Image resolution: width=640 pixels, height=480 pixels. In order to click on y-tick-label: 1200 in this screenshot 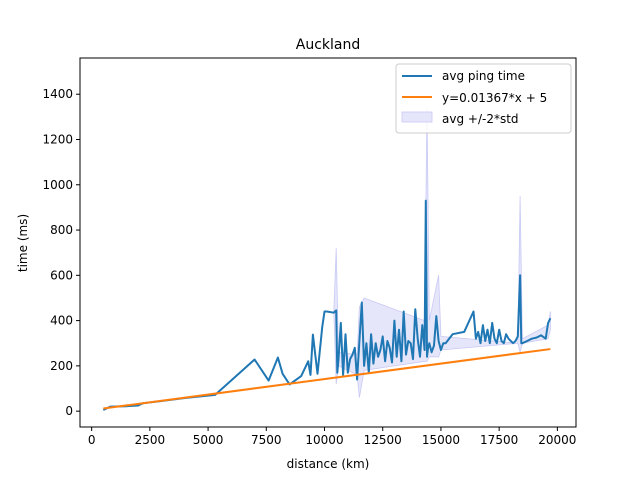, I will do `click(57, 139)`.